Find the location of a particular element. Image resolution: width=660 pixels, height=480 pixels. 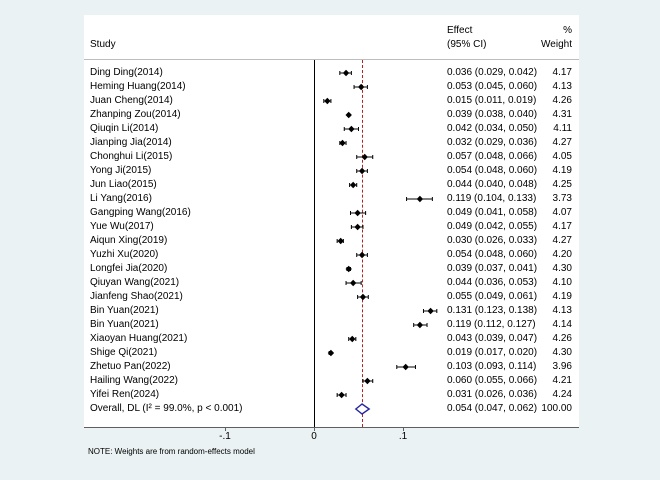

effect-ci-value: 0.131 (0.123, 0.138) is located at coordinates (492, 310).